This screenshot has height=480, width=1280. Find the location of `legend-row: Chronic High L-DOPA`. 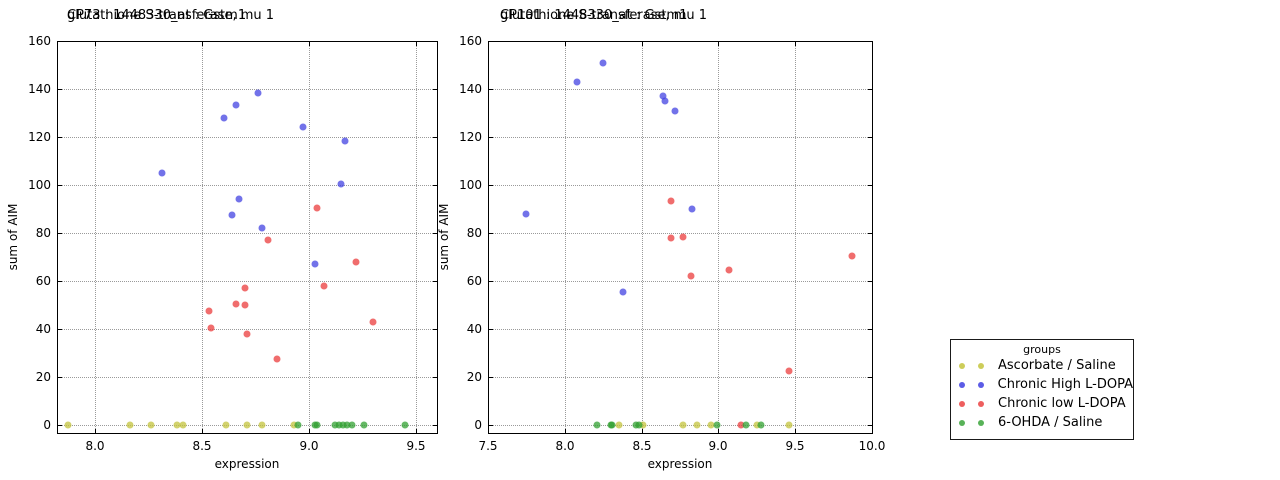

legend-row: Chronic High L-DOPA is located at coordinates (1046, 384).